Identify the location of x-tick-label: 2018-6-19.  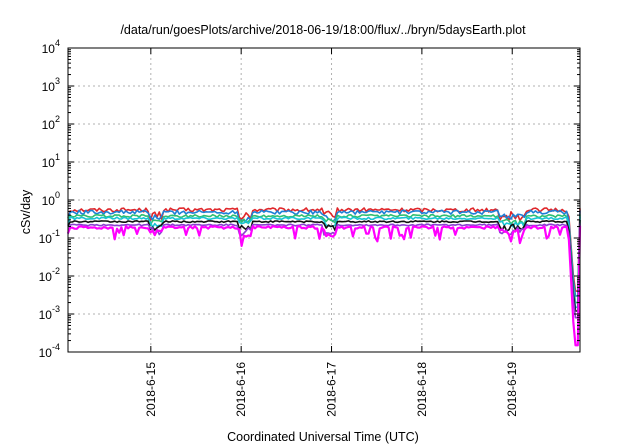
(512, 389).